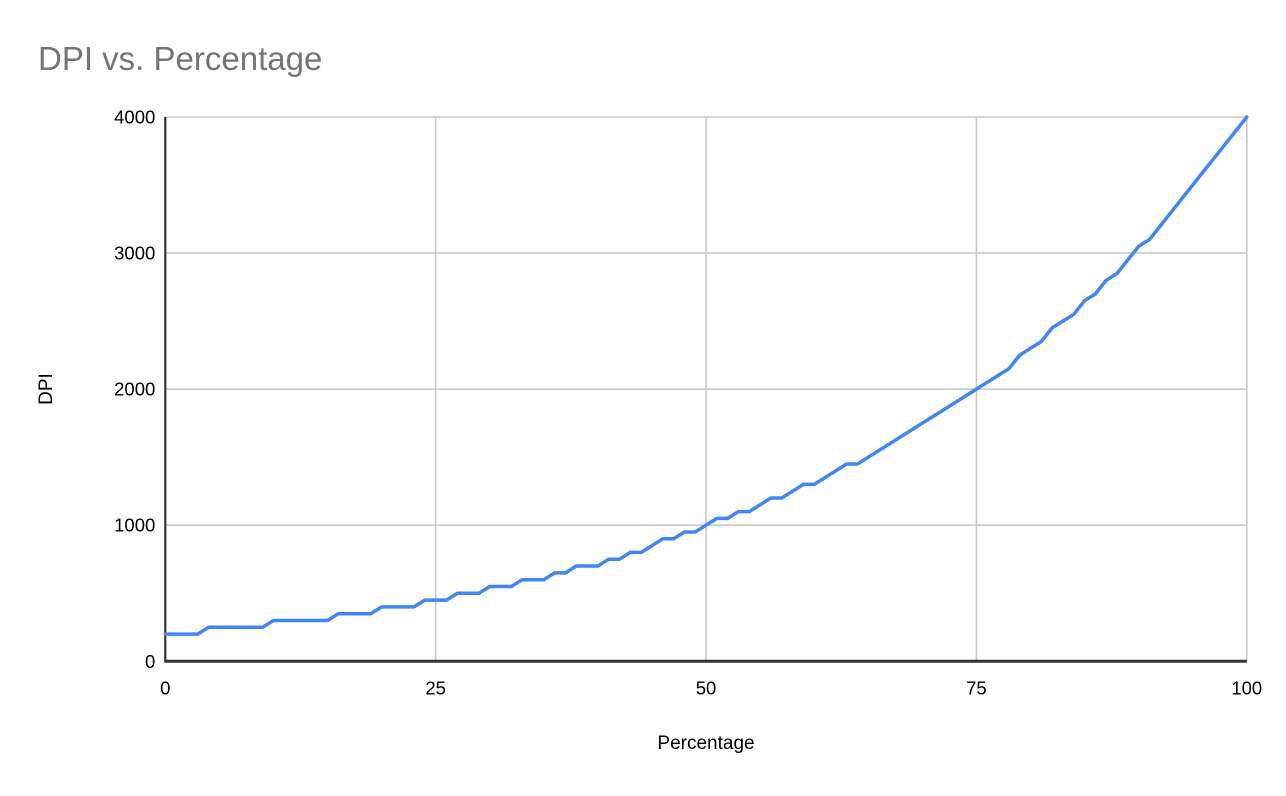 This screenshot has height=796, width=1286. I want to click on y-axis-title: DPI, so click(46, 389).